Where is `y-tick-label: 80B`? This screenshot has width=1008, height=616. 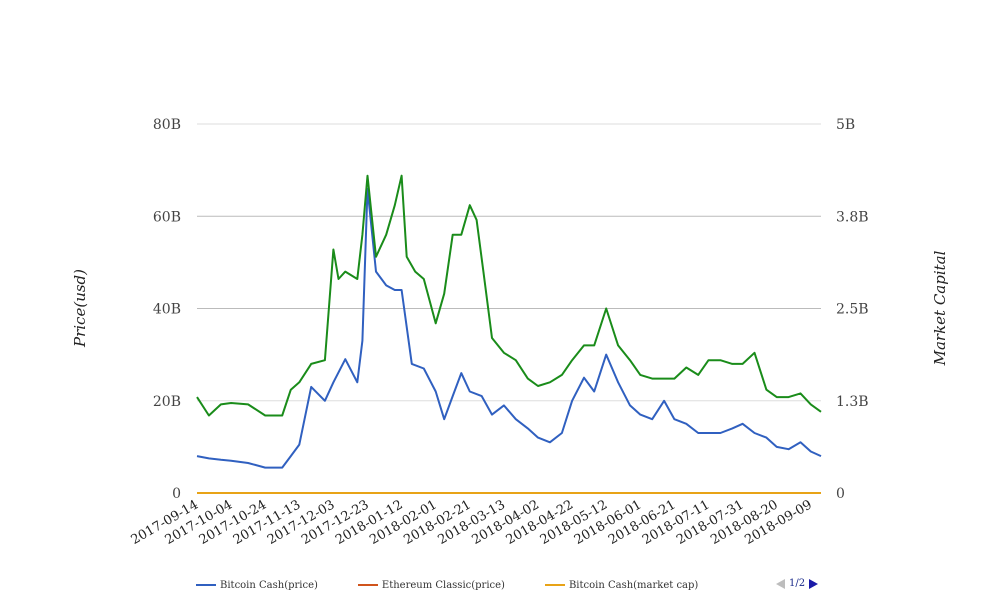 y-tick-label: 80B is located at coordinates (167, 125).